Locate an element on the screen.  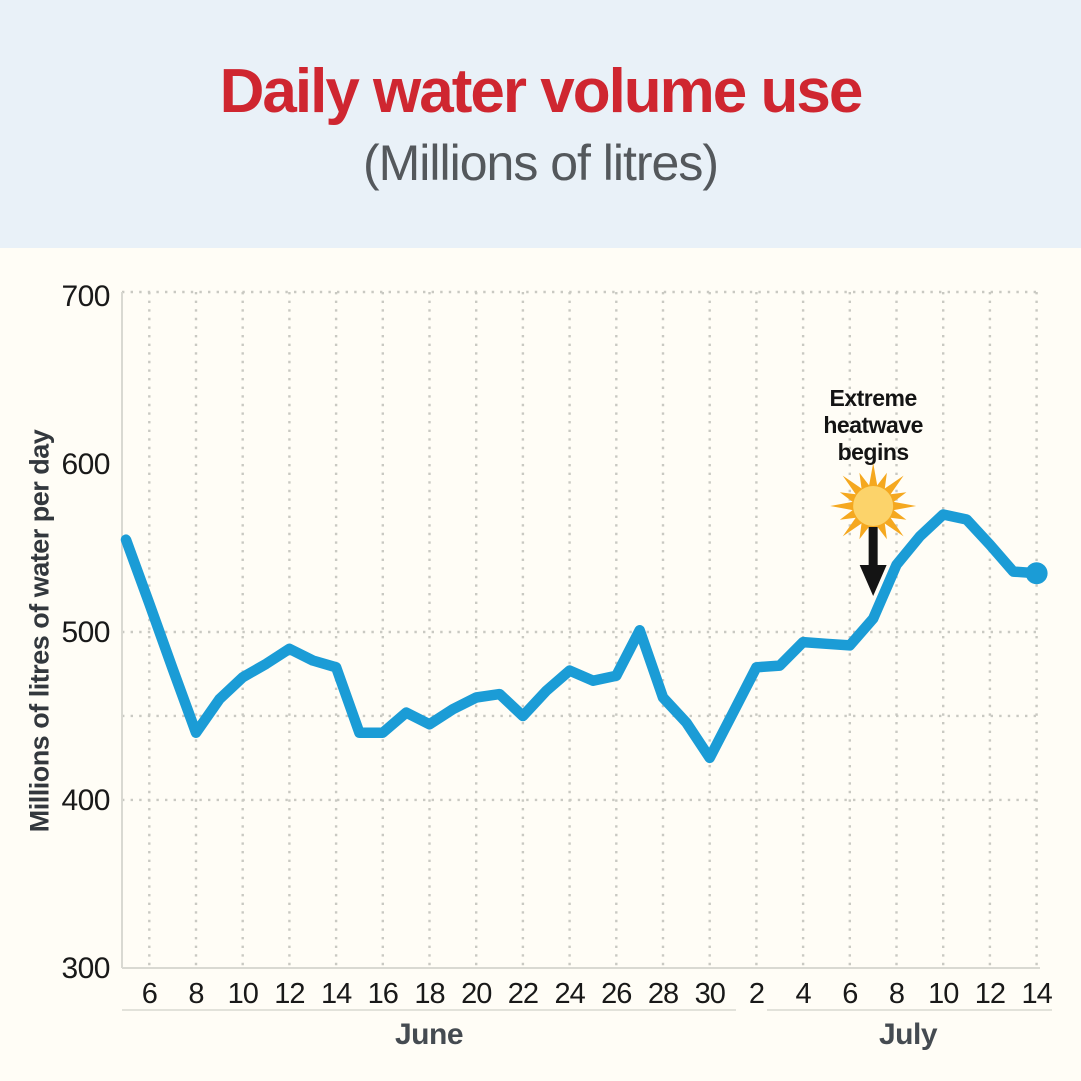
sun-core is located at coordinates (873, 506).